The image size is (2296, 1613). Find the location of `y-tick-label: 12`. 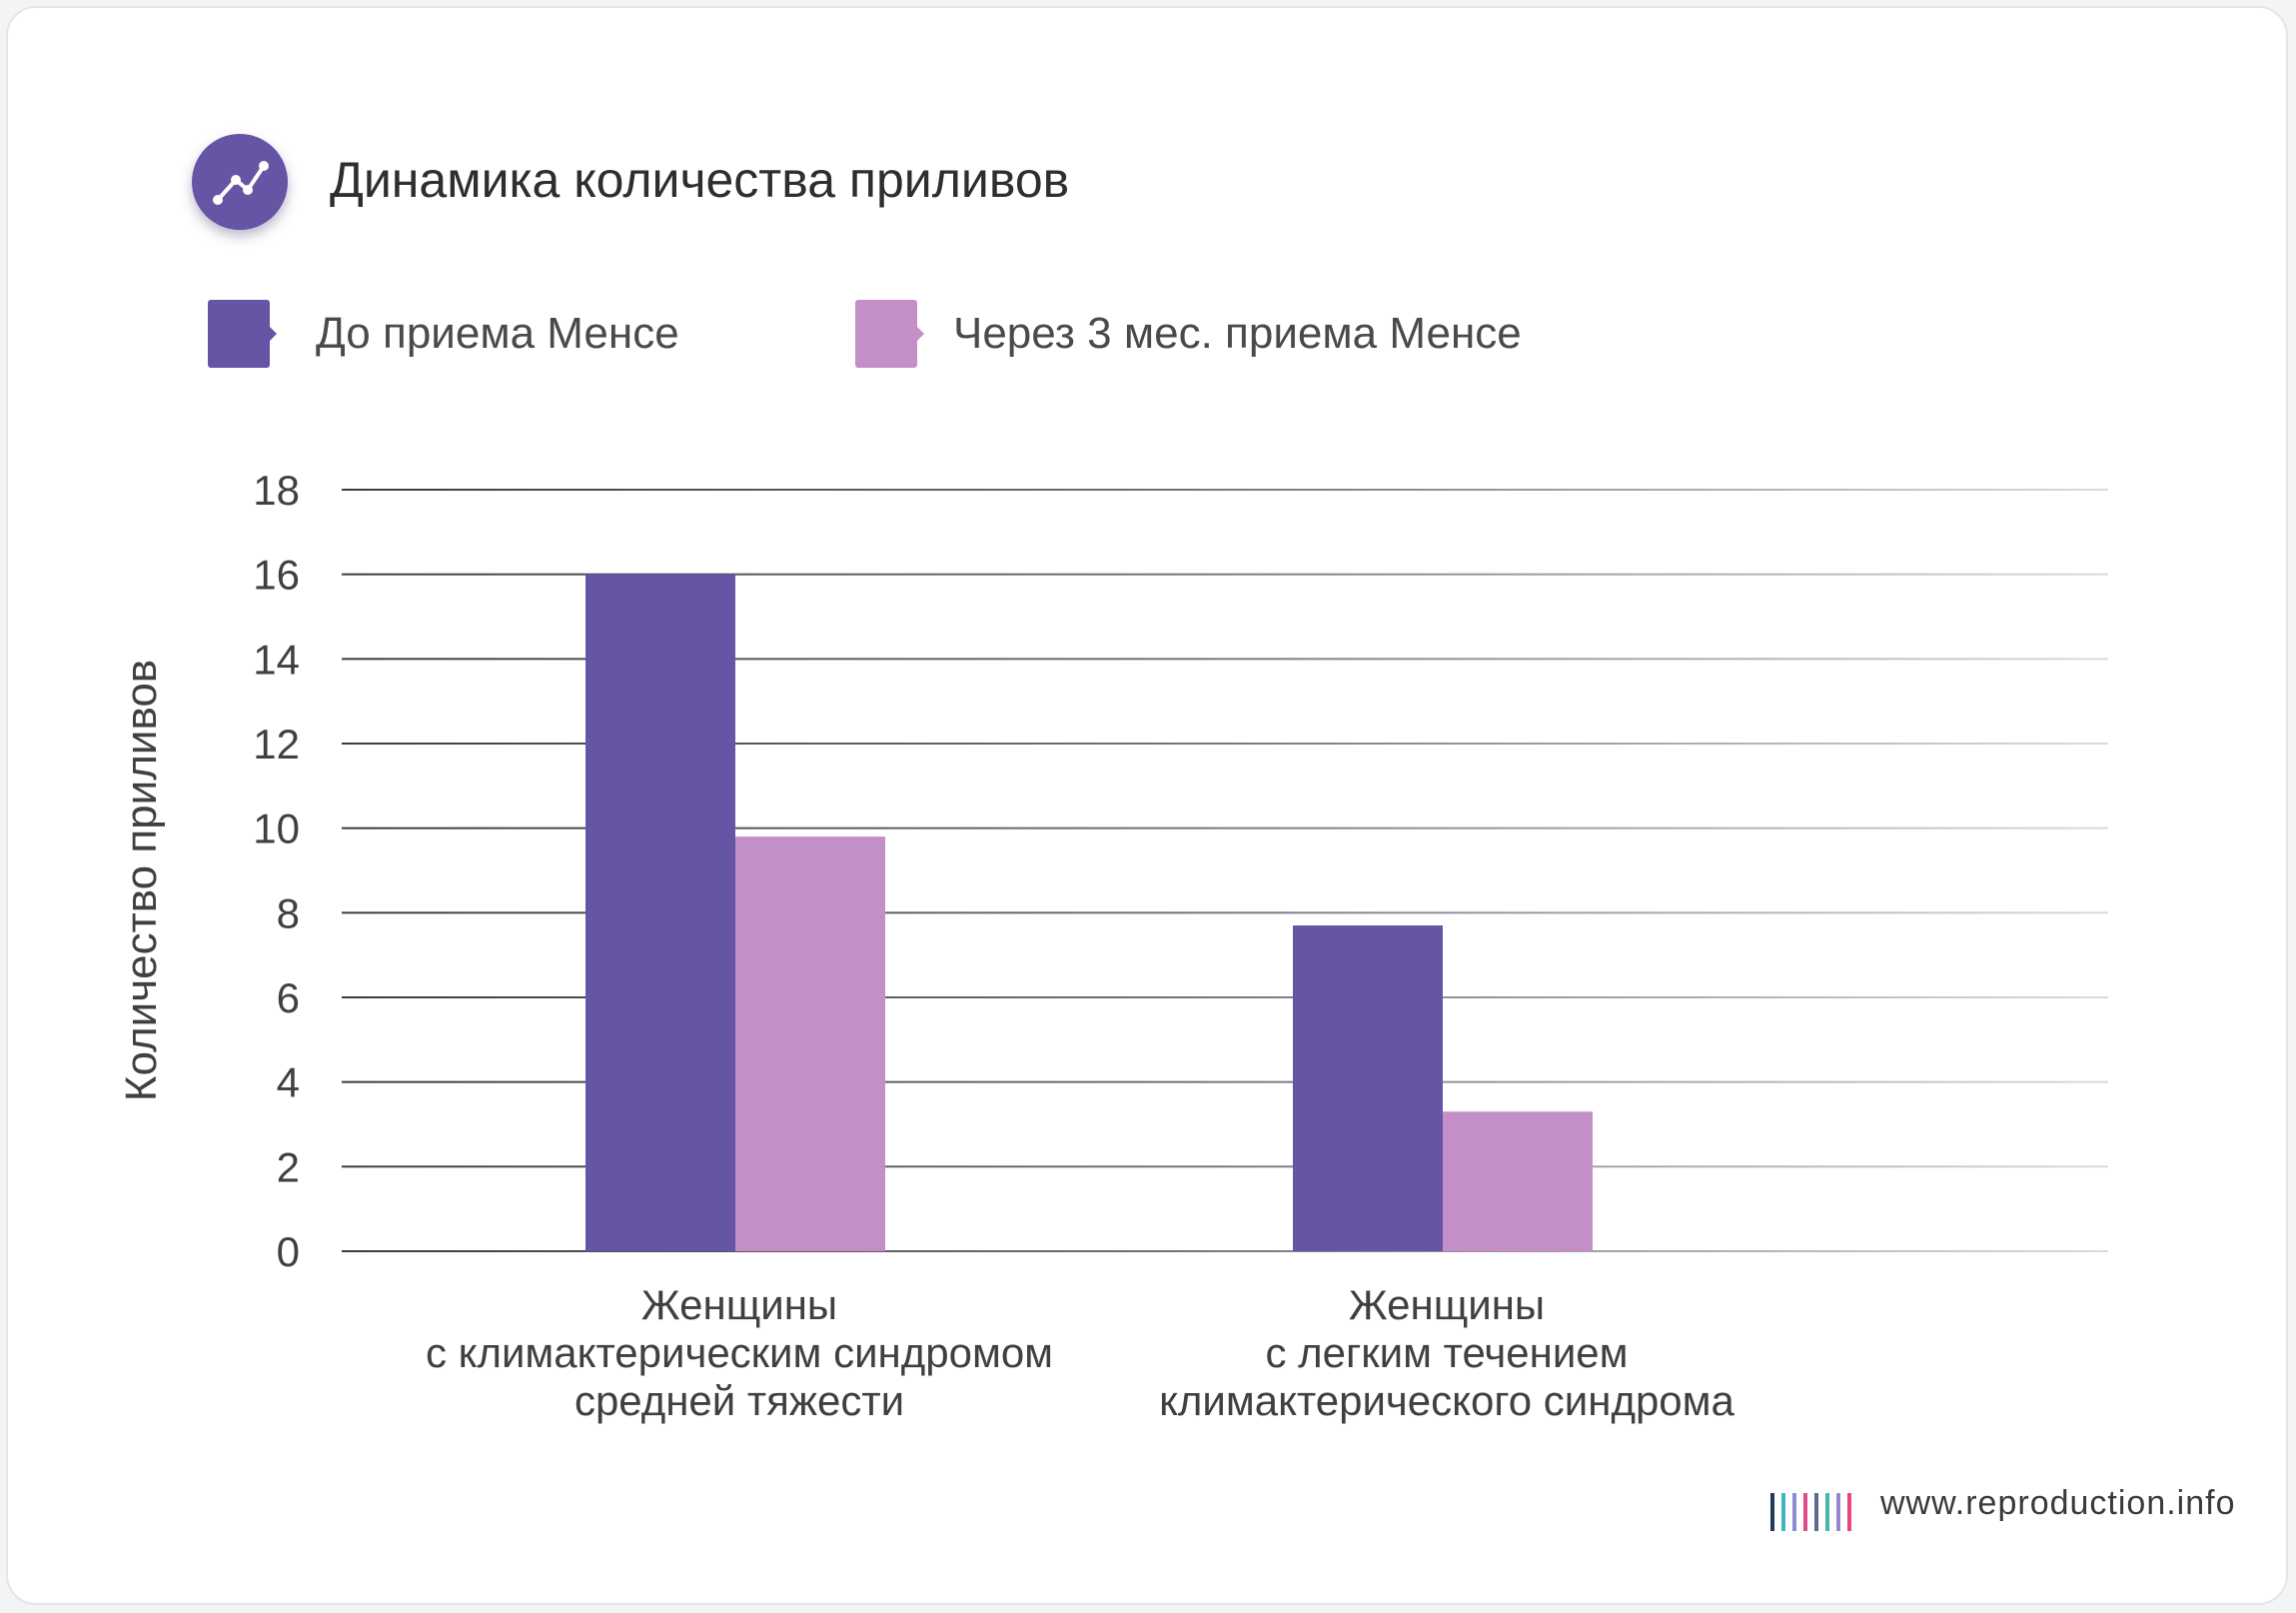

y-tick-label: 12 is located at coordinates (276, 744).